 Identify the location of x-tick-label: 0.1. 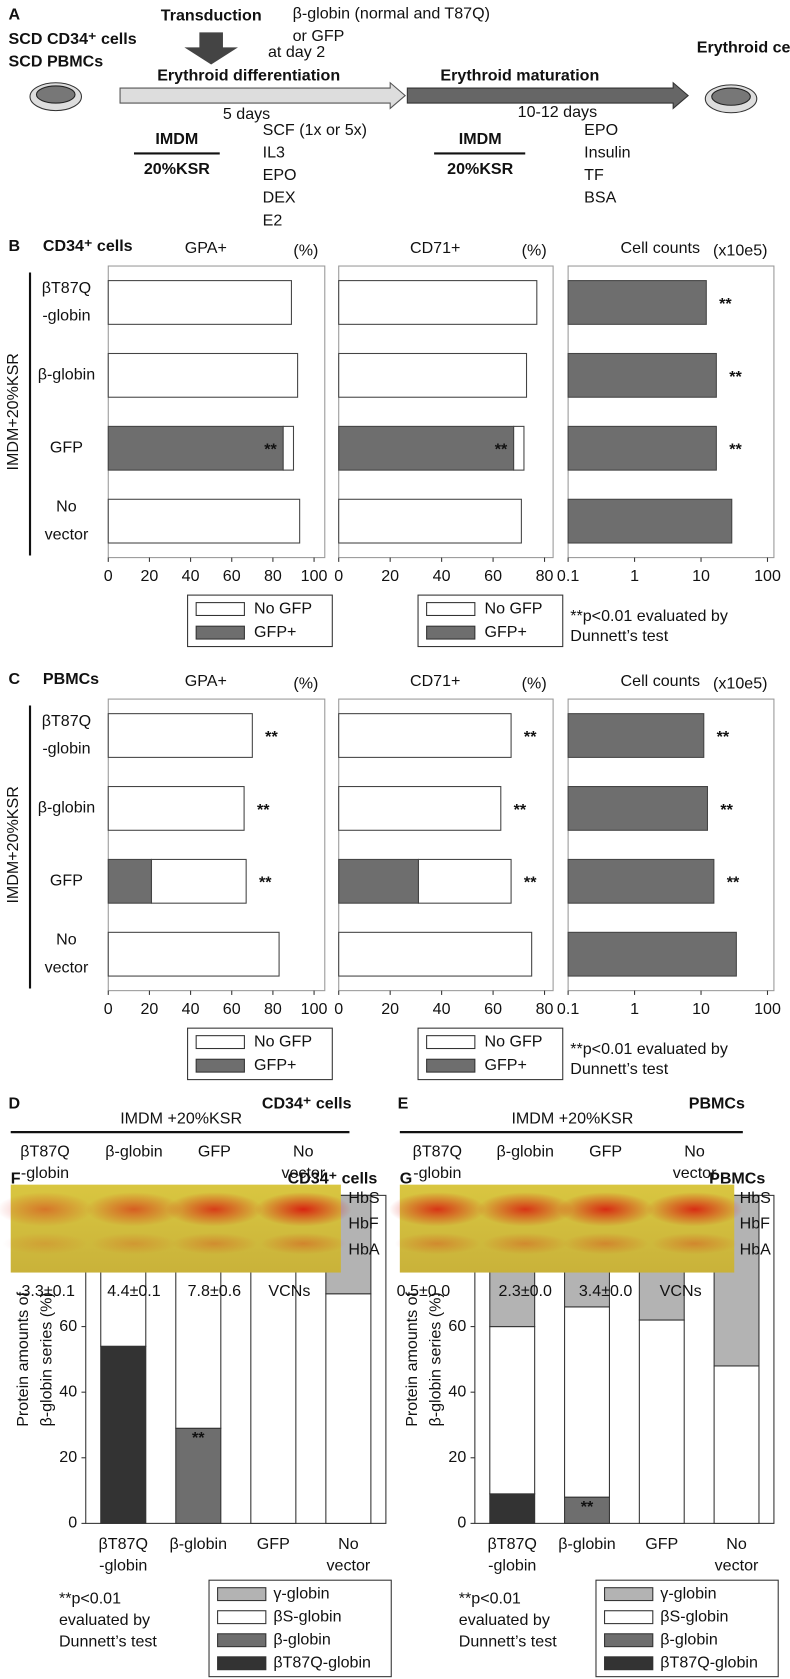
(568, 1009).